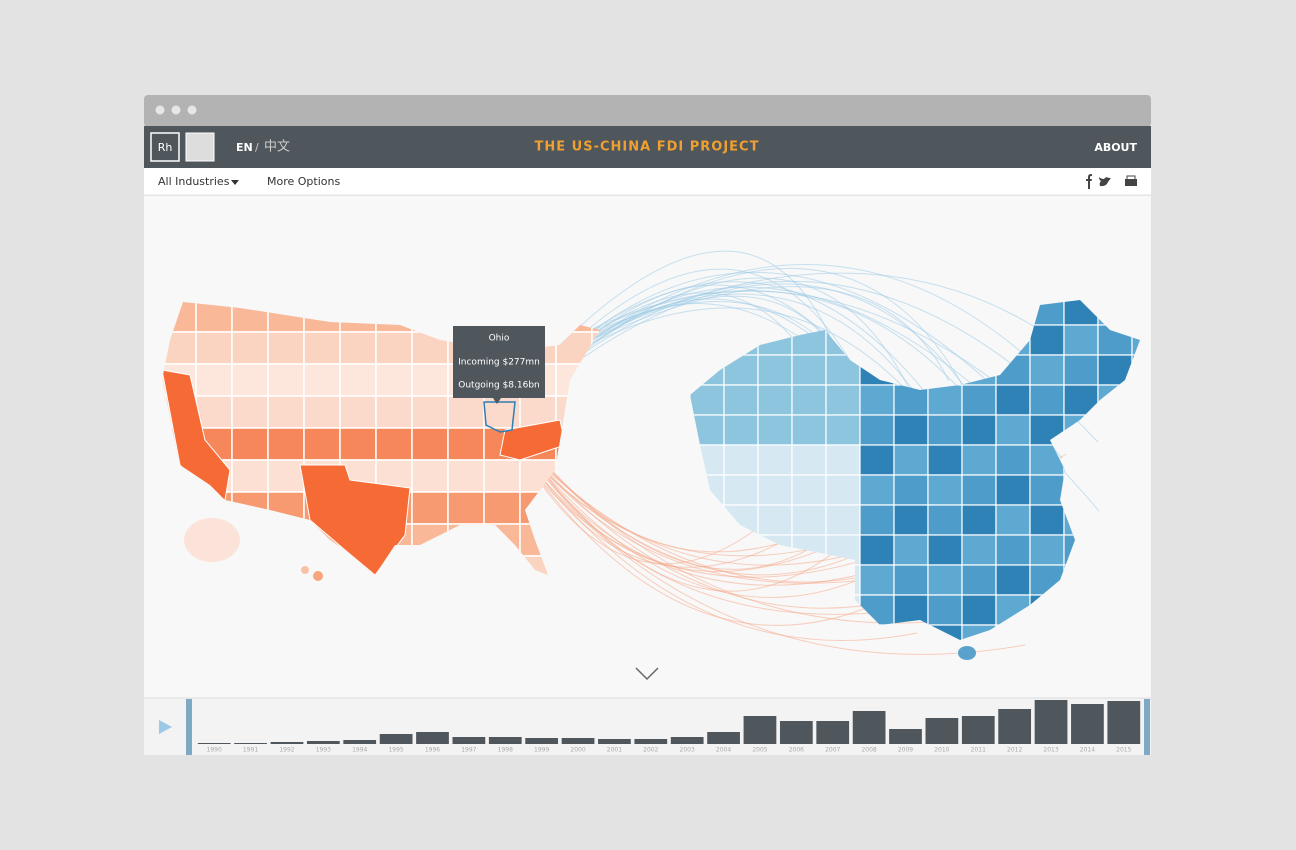 The image size is (1296, 850). I want to click on lang-en: EN, so click(244, 147).